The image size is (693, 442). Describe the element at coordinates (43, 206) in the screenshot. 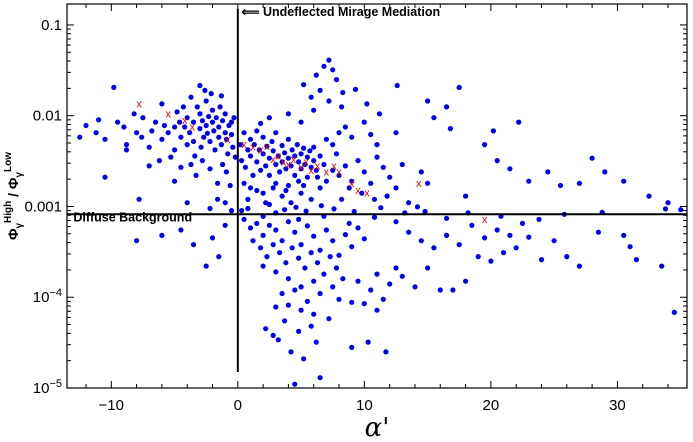

I see `y-tick-label: 0.001` at that location.